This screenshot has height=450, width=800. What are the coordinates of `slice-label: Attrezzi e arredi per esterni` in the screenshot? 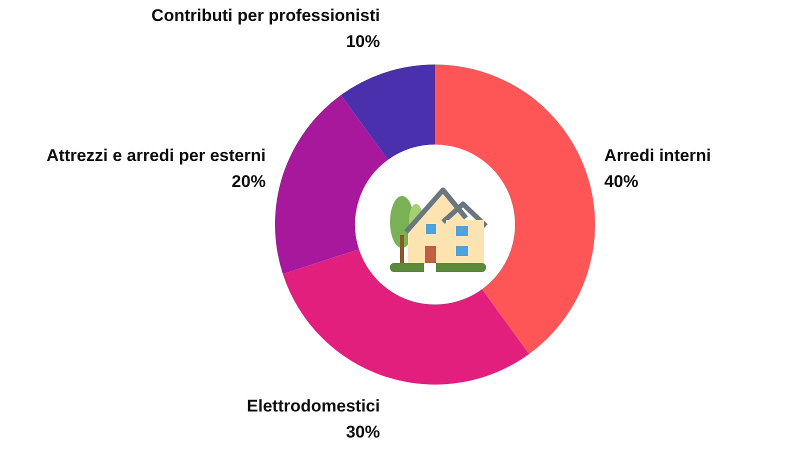 It's located at (156, 156).